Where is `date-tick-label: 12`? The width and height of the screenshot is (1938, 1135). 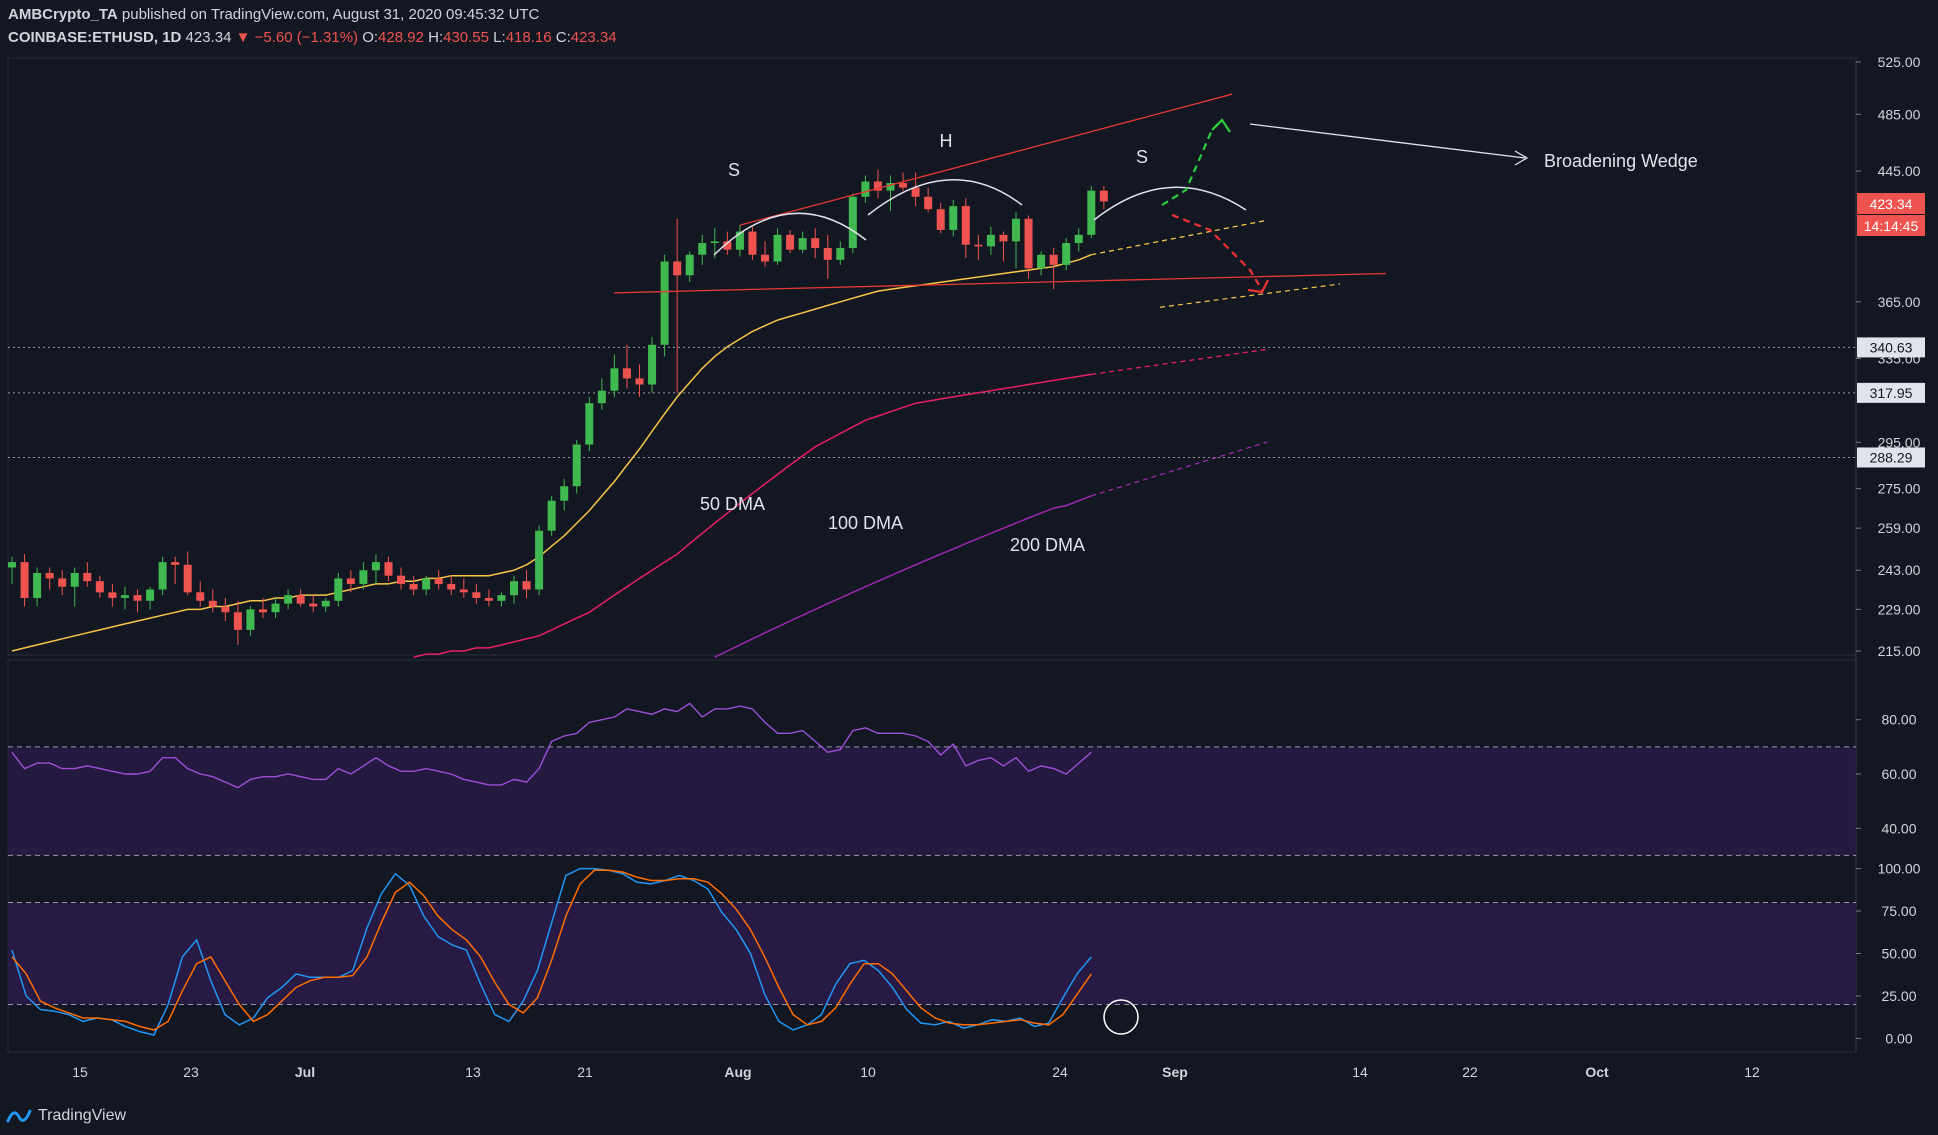 date-tick-label: 12 is located at coordinates (1752, 1072).